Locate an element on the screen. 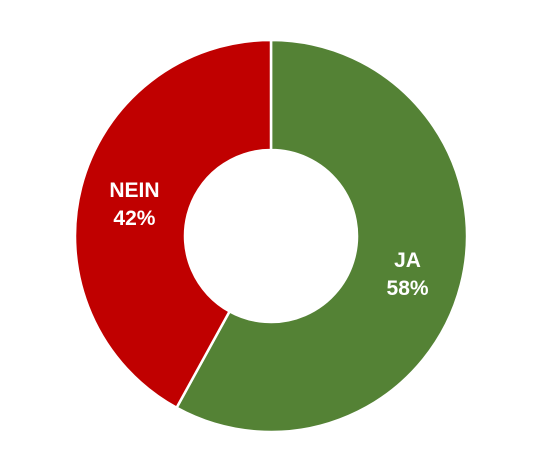 The height and width of the screenshot is (467, 536). slice-label-ja: JA 58% is located at coordinates (408, 274).